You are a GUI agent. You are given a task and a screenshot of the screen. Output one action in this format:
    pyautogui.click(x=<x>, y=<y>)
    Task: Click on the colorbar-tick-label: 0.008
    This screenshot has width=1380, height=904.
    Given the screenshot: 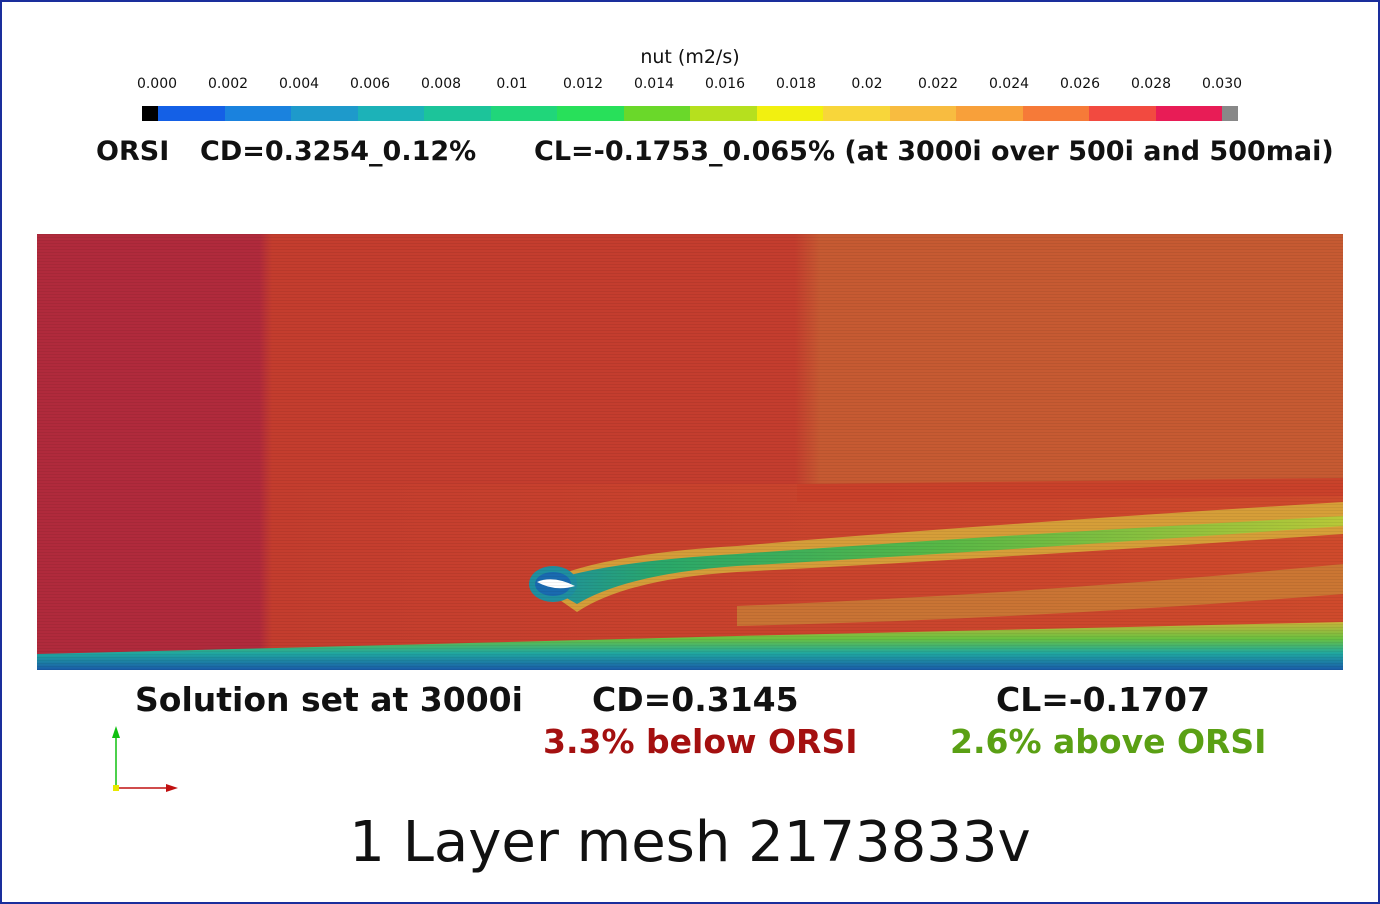 What is the action you would take?
    pyautogui.click(x=441, y=84)
    